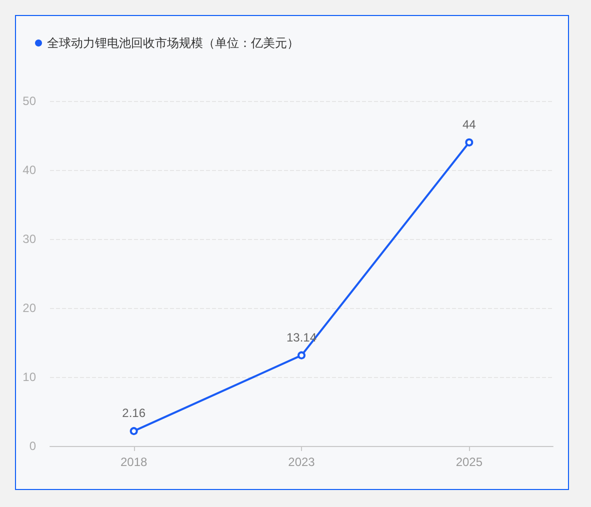 This screenshot has height=507, width=591. What do you see at coordinates (302, 462) in the screenshot?
I see `x-tick-label: 2023` at bounding box center [302, 462].